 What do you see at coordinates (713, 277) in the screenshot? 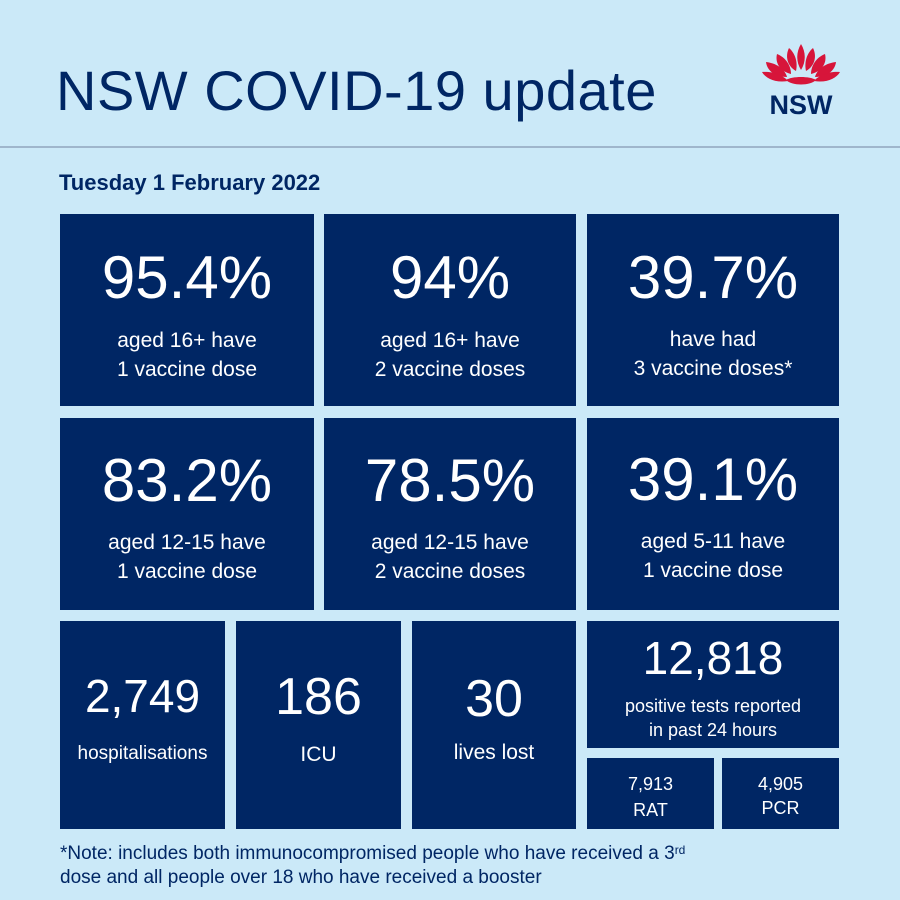
I see `stat-value: 39.7%` at bounding box center [713, 277].